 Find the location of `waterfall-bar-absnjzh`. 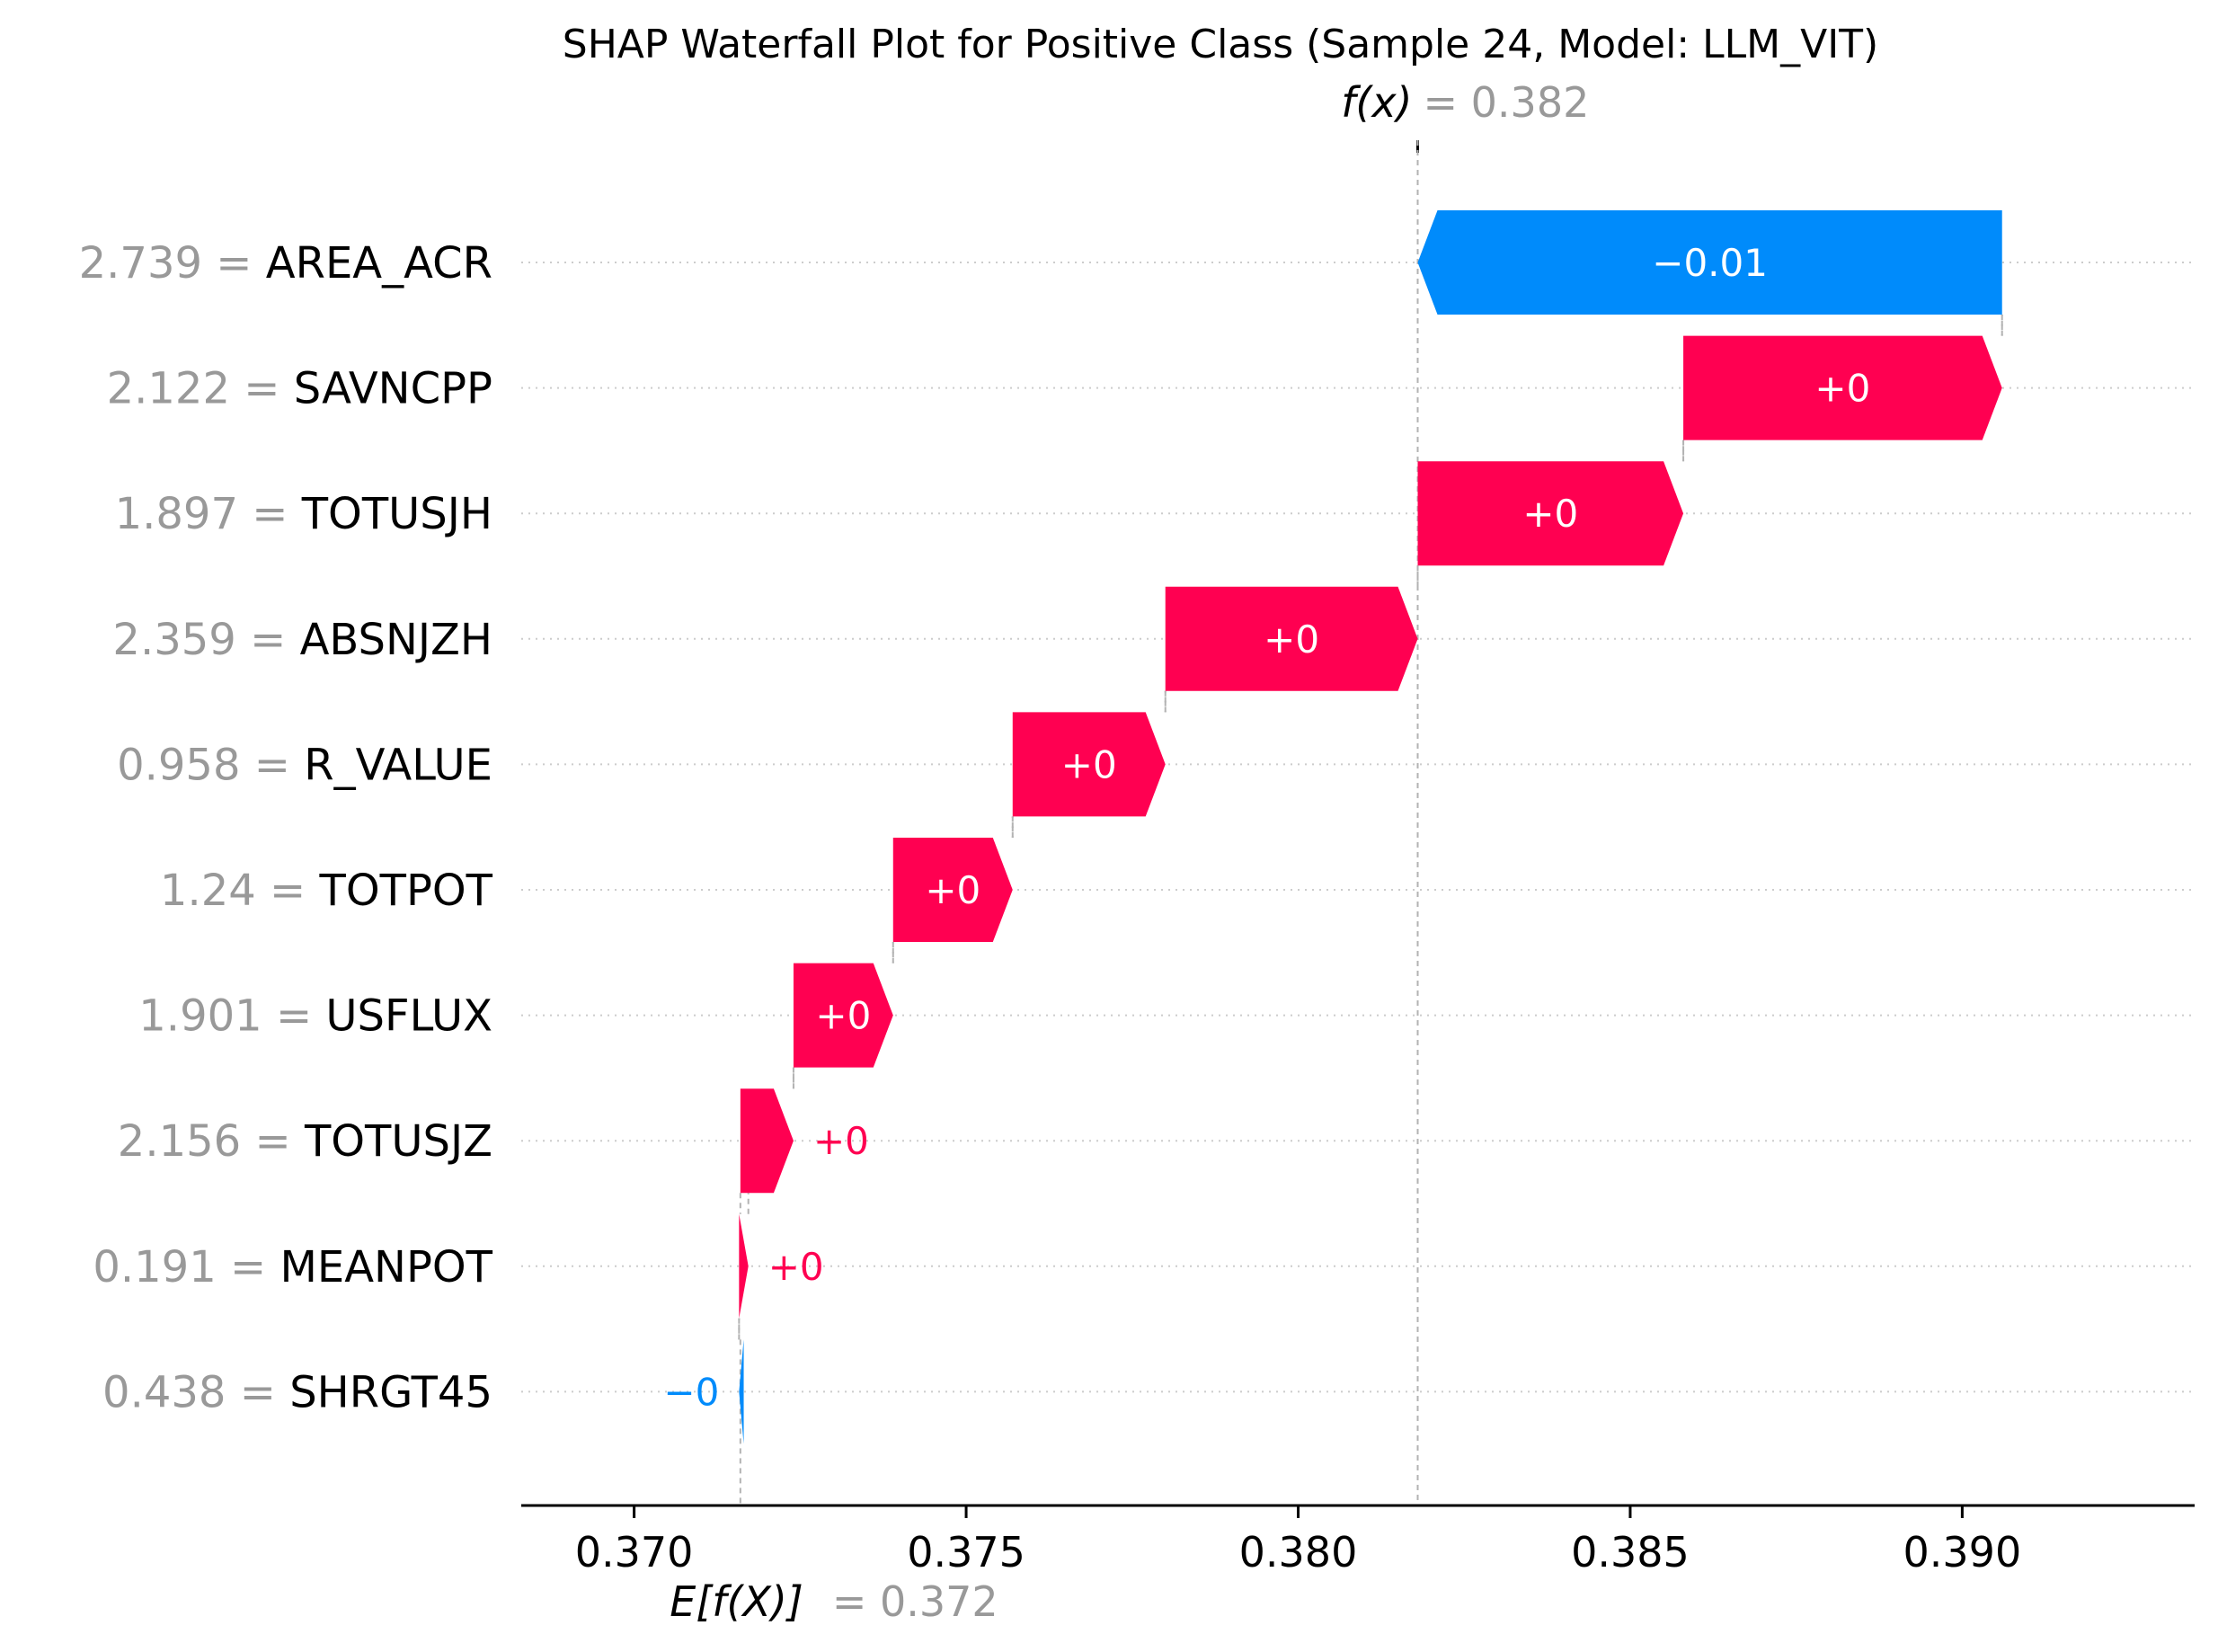

waterfall-bar-absnjzh is located at coordinates (1291, 638).